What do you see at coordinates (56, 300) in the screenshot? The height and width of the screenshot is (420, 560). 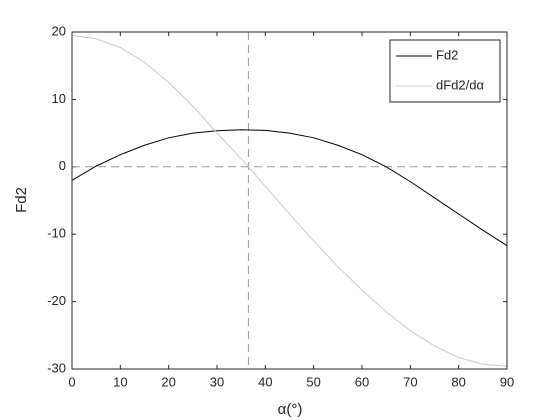 I see `y-tick-label: -20` at bounding box center [56, 300].